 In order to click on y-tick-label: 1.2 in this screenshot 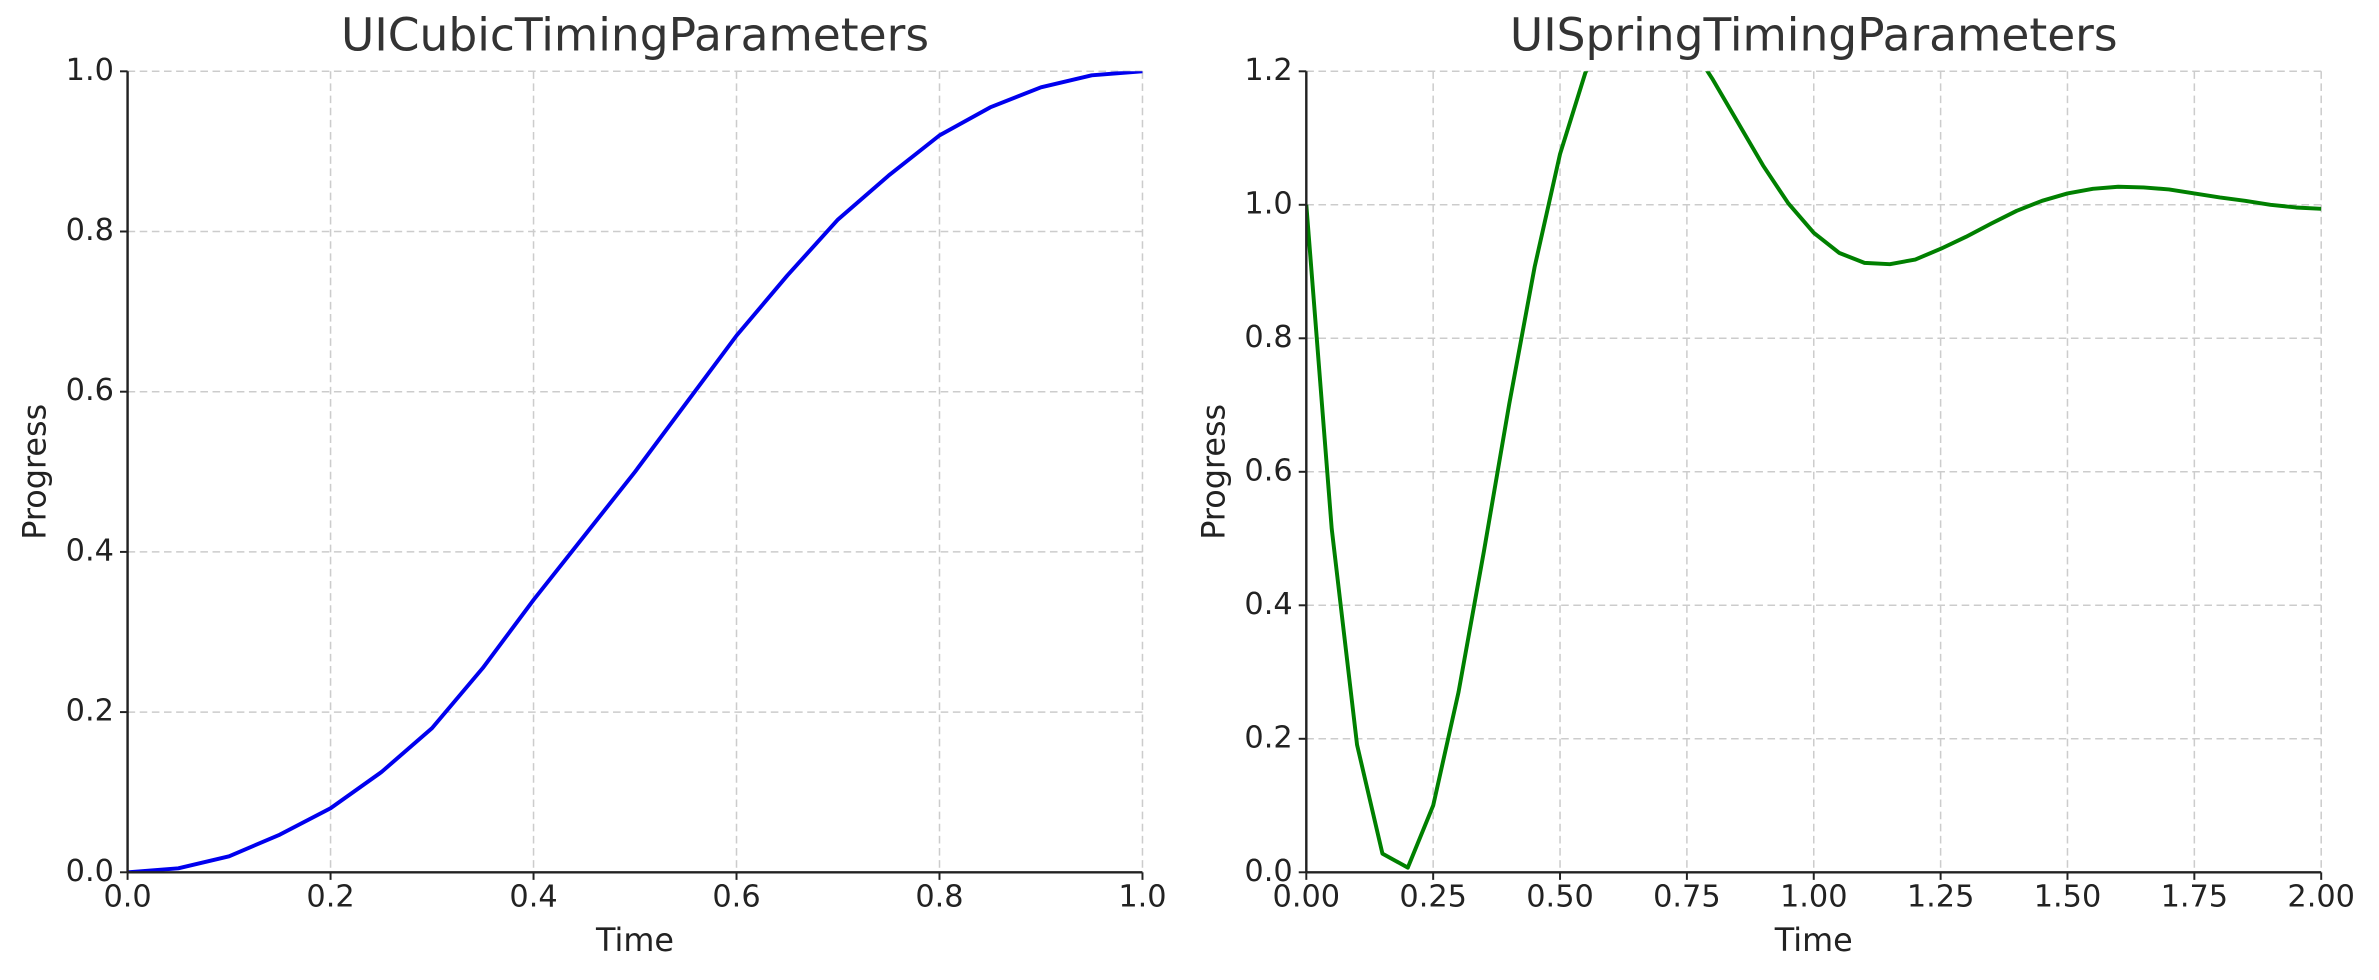, I will do `click(1268, 70)`.